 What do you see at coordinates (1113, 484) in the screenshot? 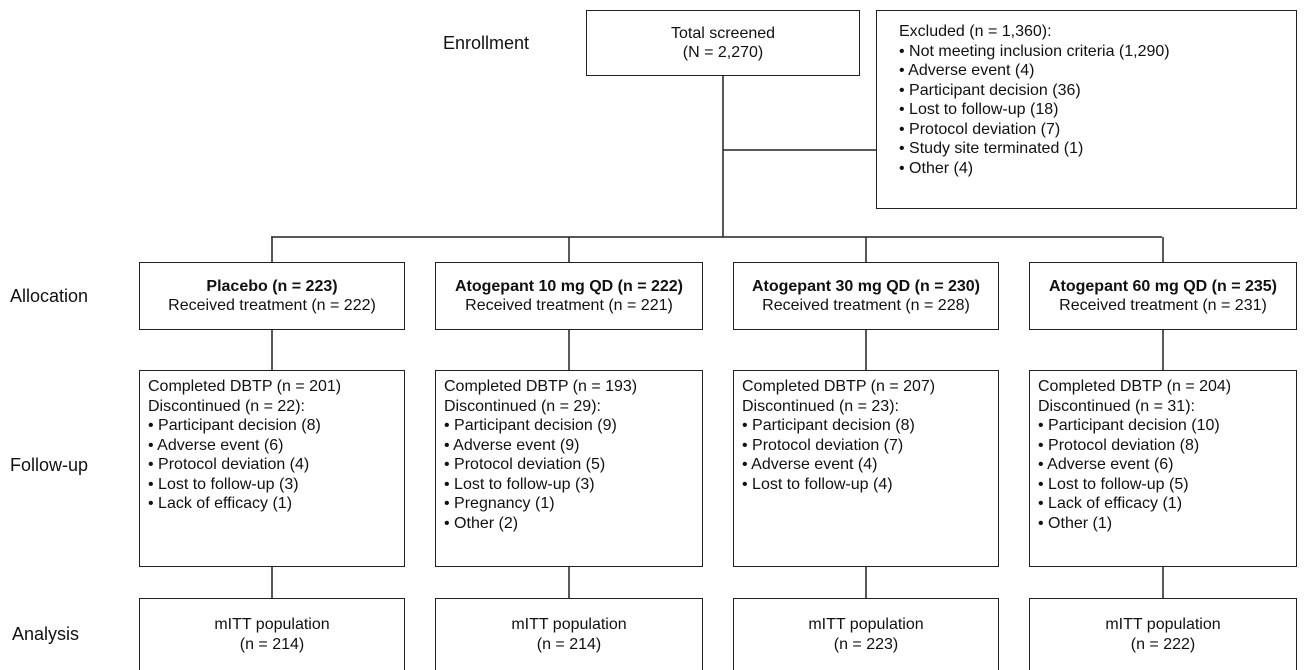
I see `discontinued-reason: • Lost to follow-up (5)` at bounding box center [1113, 484].